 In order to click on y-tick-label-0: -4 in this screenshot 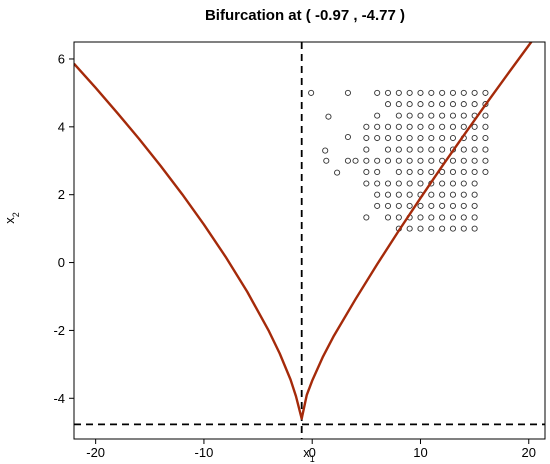, I will do `click(59, 398)`.